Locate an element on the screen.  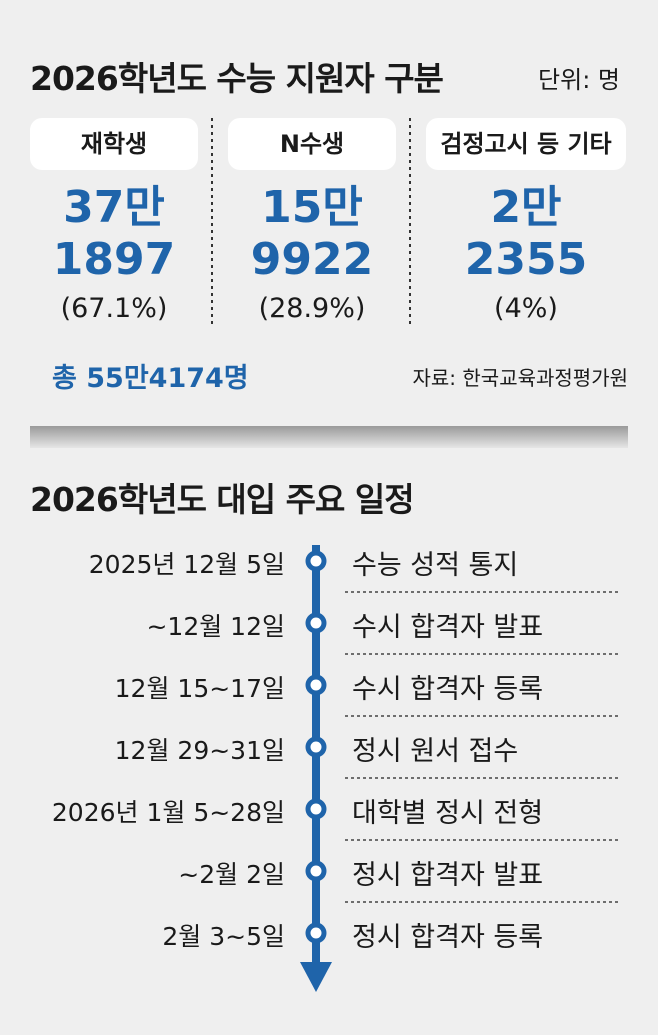
date: 2025년 12월 5일 is located at coordinates (186, 564).